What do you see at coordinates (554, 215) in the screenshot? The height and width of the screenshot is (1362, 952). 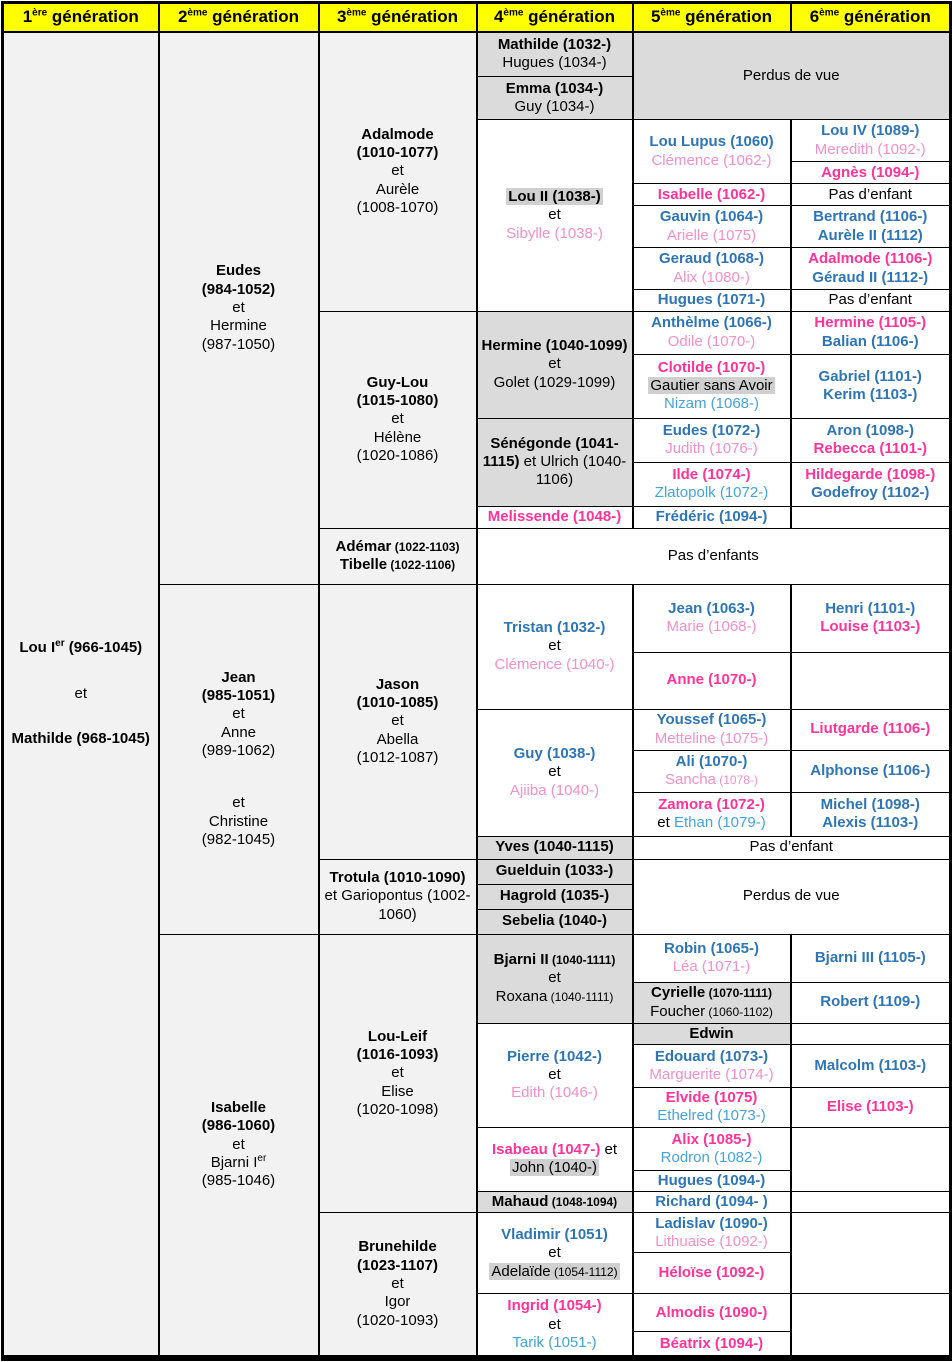 I see `cell-gen4-lou-ii: Lou II (1038-) et Sibylle (1038-)` at bounding box center [554, 215].